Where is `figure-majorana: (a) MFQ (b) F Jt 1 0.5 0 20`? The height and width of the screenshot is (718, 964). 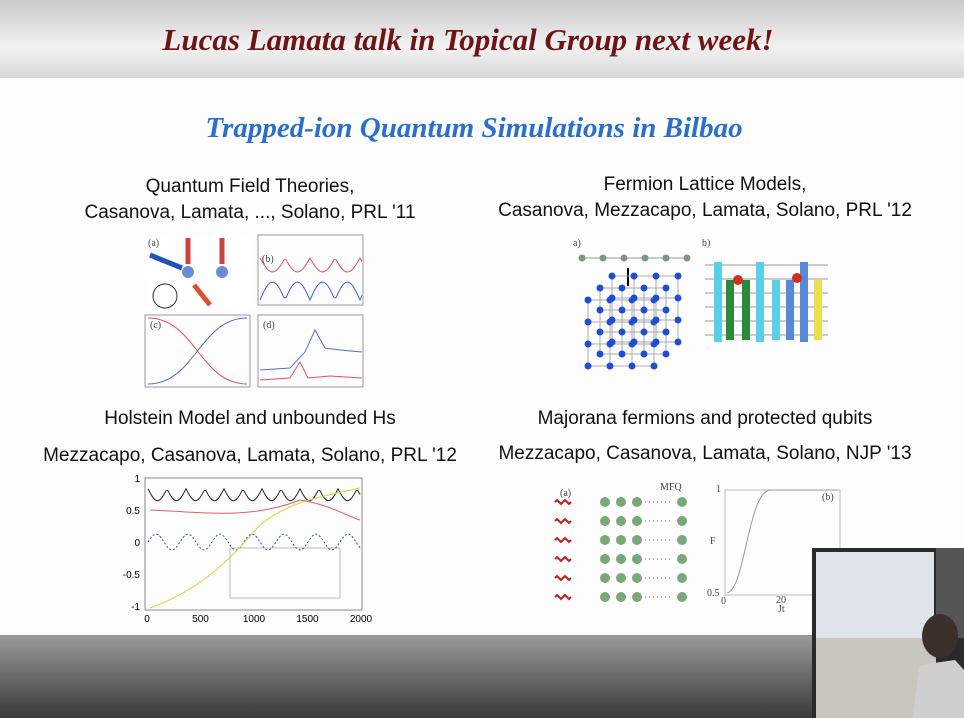 figure-majorana: (a) MFQ (b) F Jt 1 0.5 0 20 is located at coordinates (697, 548).